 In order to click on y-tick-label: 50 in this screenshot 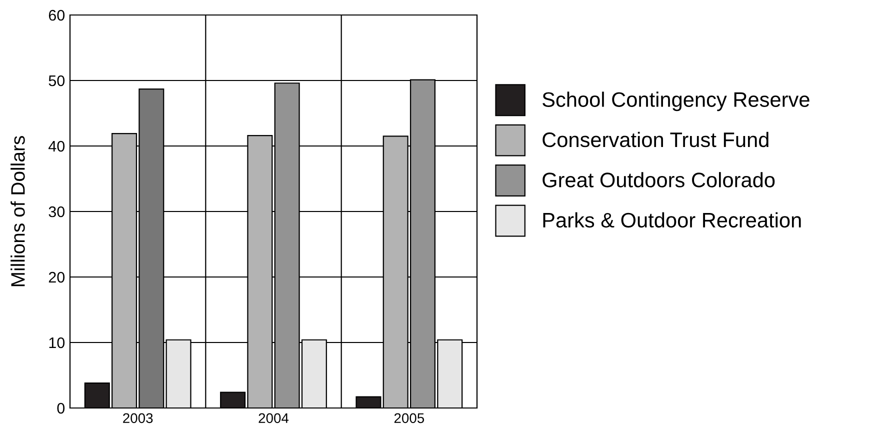, I will do `click(56, 80)`.